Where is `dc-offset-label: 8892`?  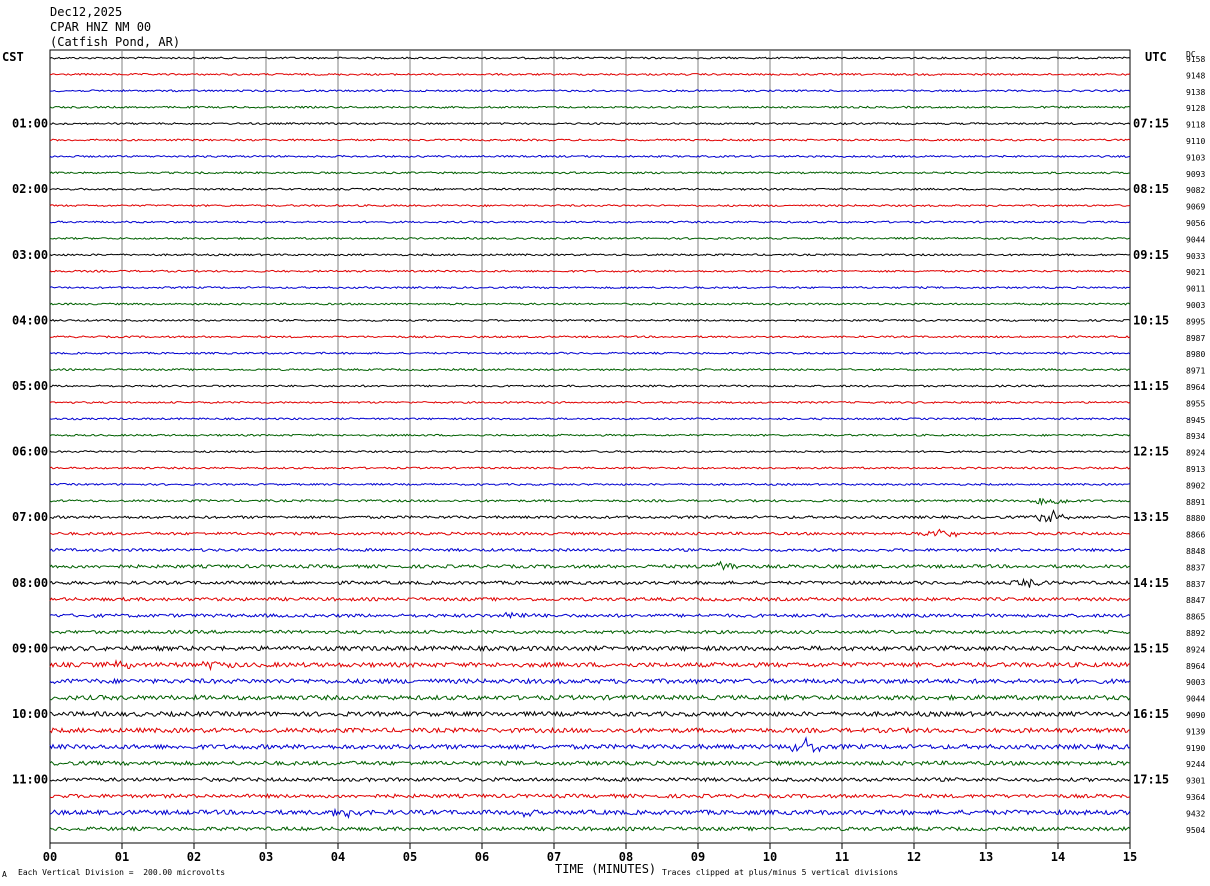
dc-offset-label: 8892 is located at coordinates (1195, 633).